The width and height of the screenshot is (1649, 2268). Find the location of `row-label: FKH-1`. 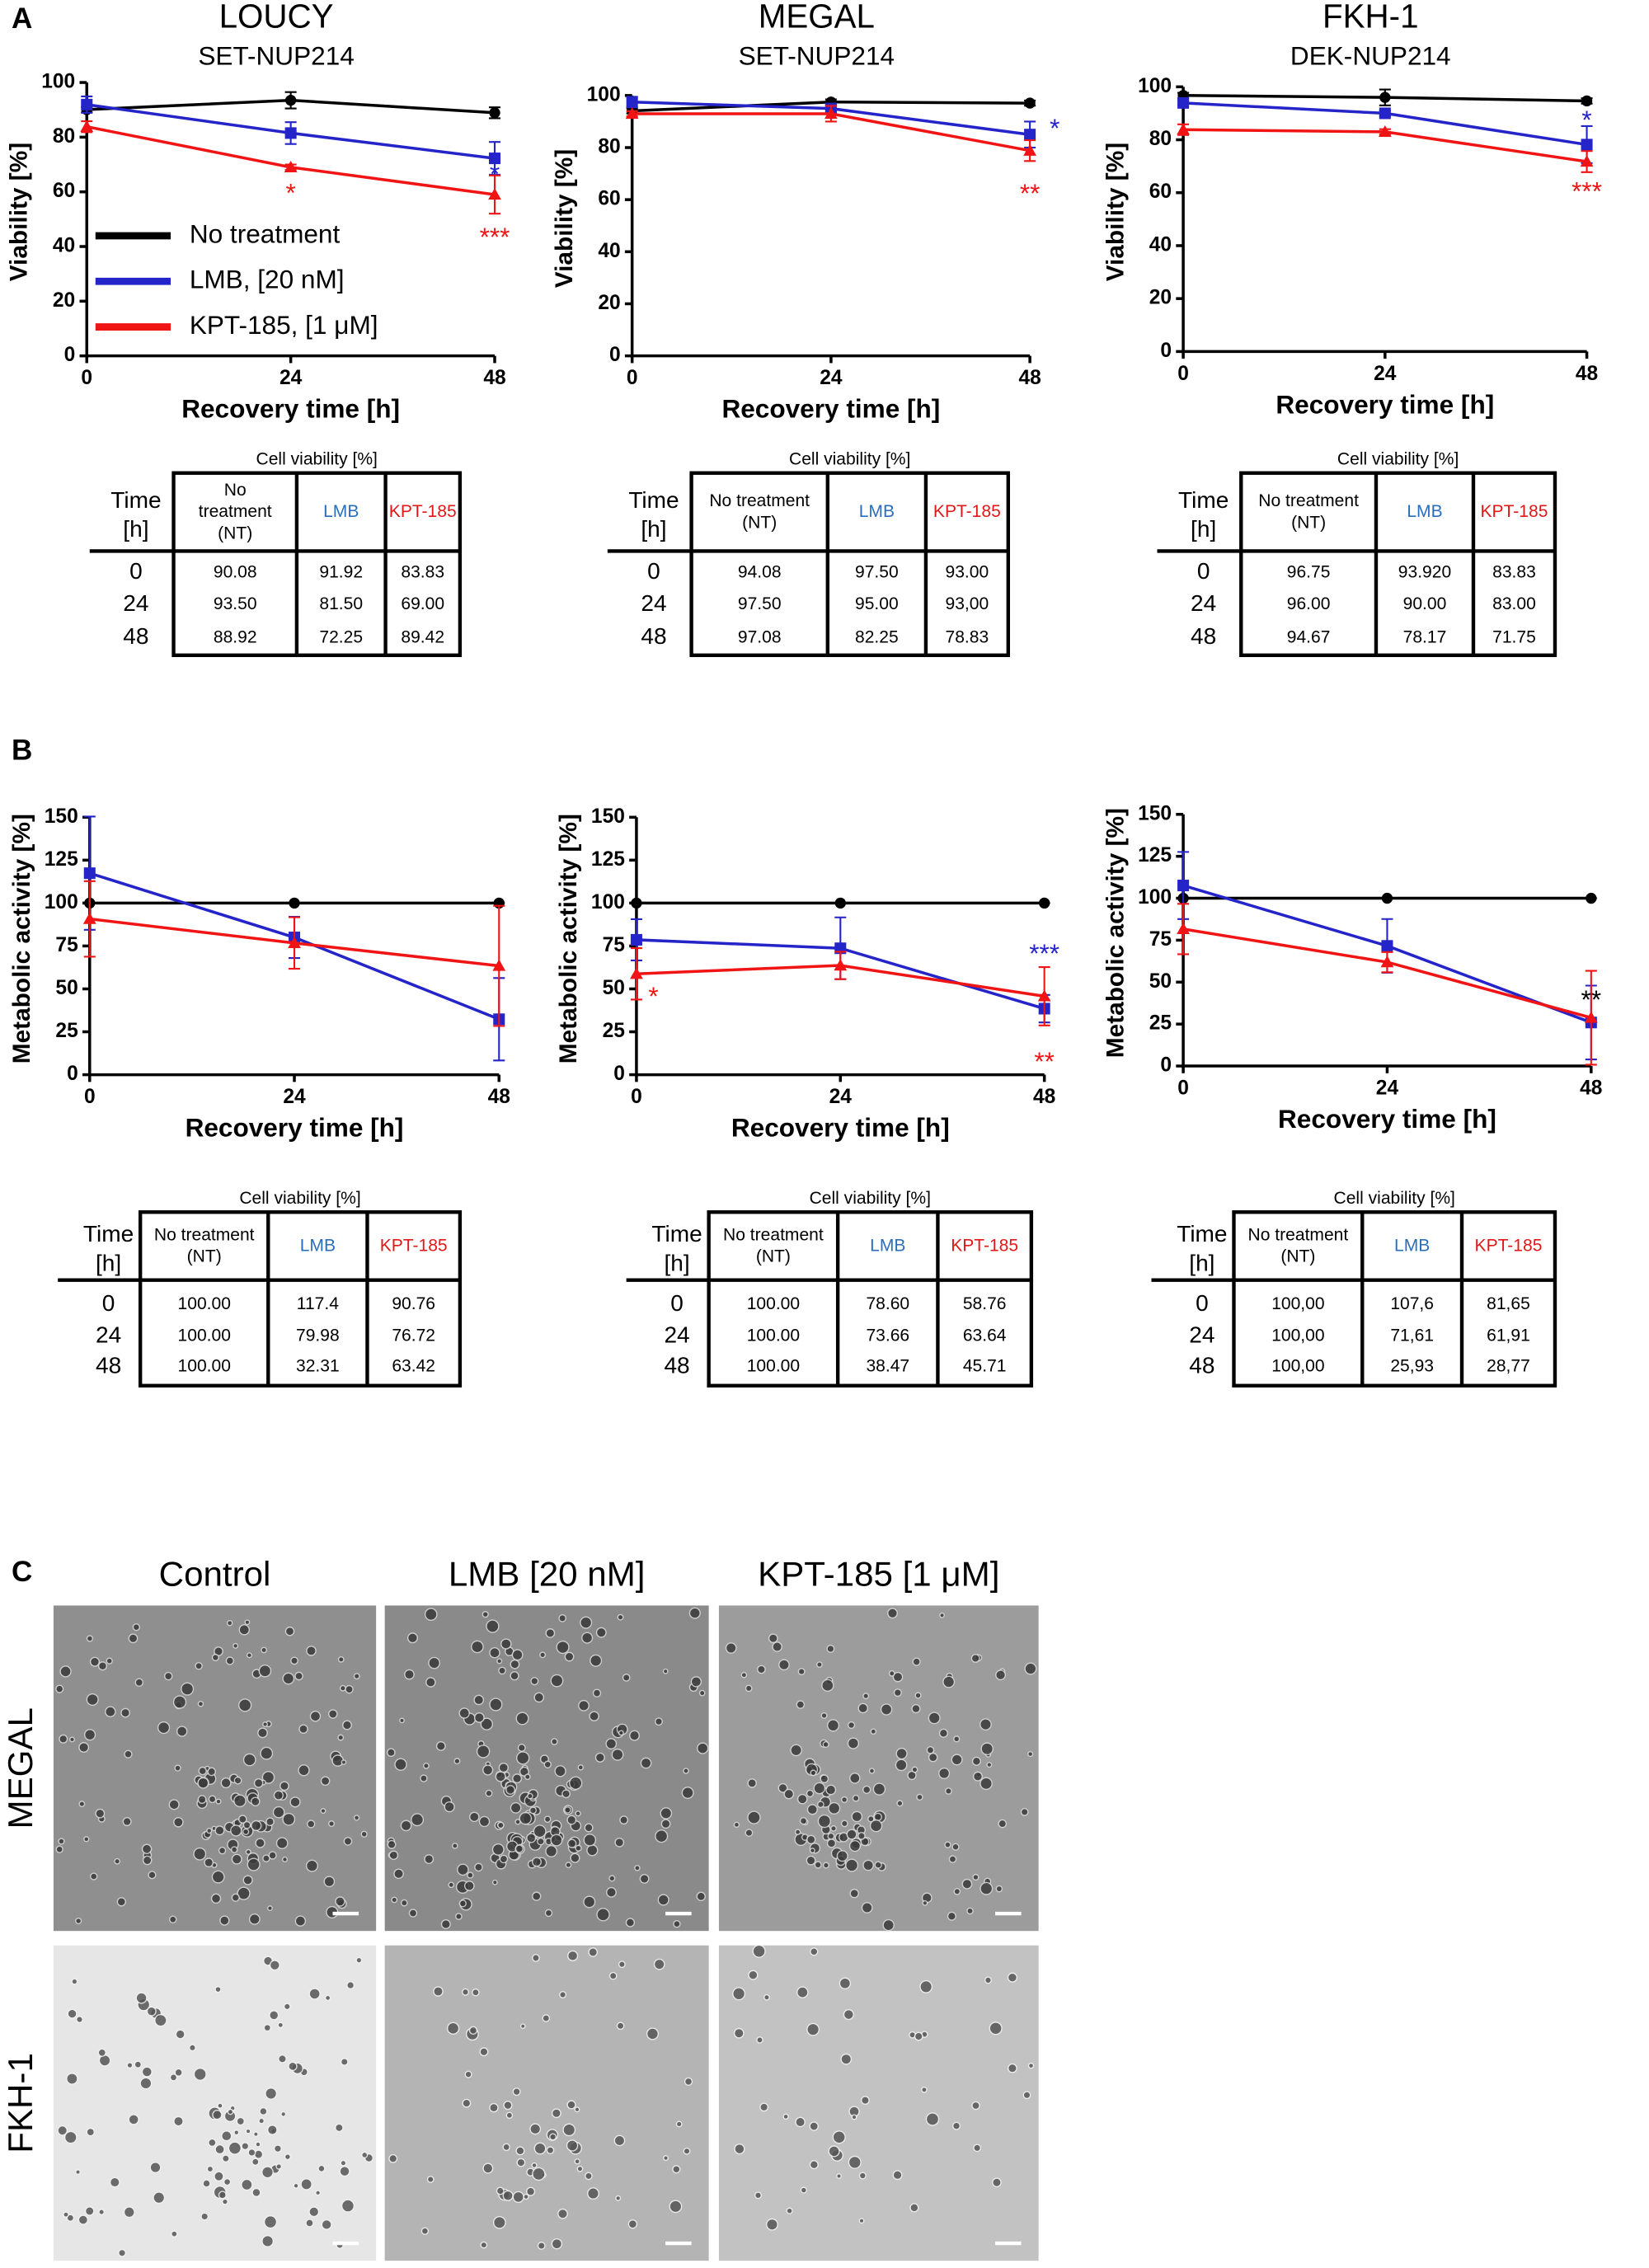

row-label: FKH-1 is located at coordinates (20, 2103).